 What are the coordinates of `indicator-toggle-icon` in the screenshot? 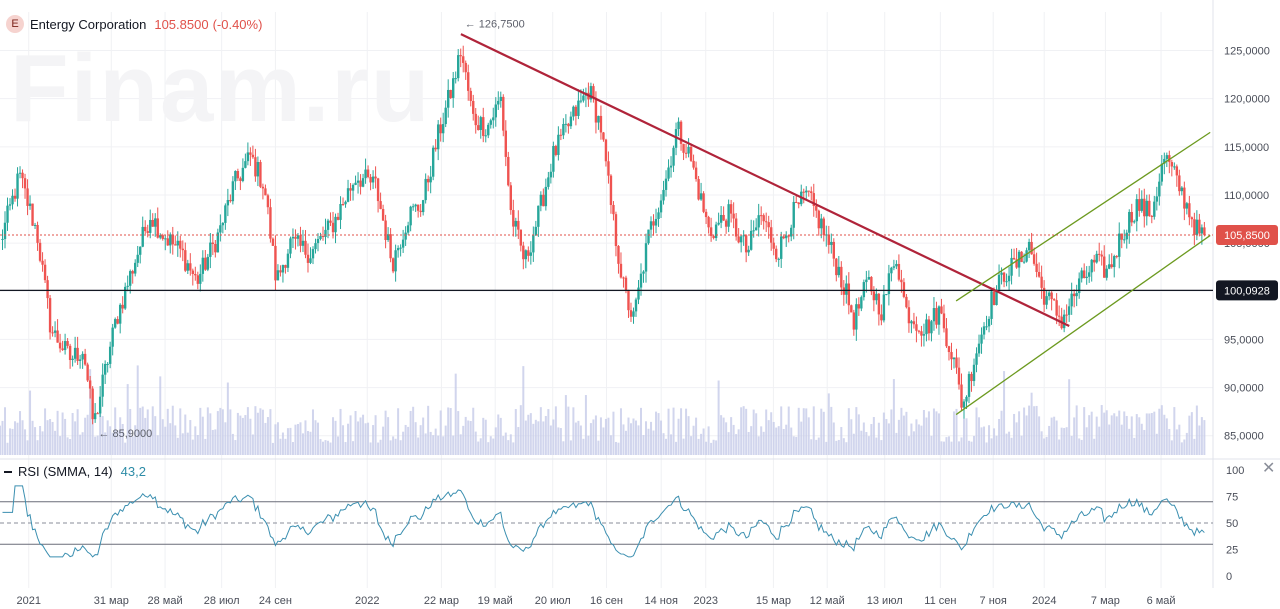 It's located at (8, 471).